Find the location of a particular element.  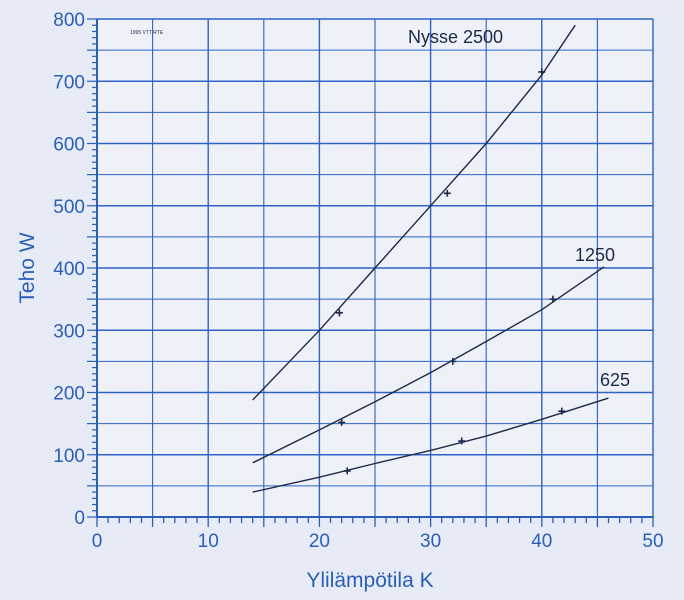

series-line is located at coordinates (430, 445).